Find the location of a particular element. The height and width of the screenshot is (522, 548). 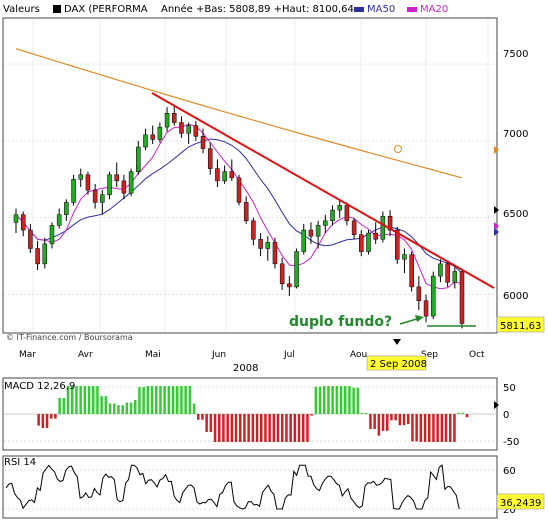

macd-tick-label: -50 is located at coordinates (511, 442).